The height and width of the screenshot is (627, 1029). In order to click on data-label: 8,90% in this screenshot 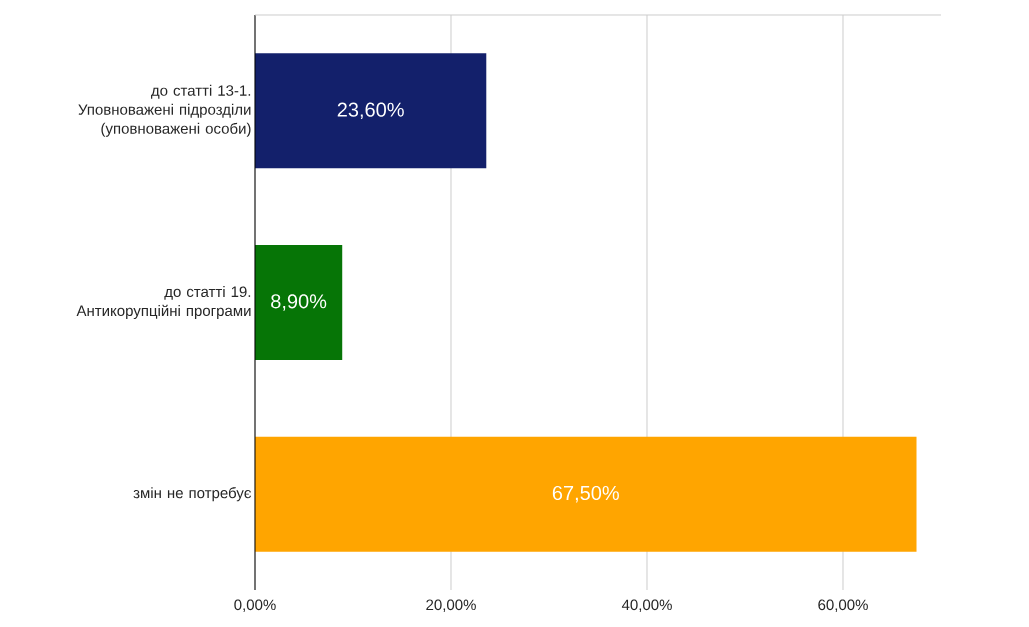, I will do `click(299, 302)`.